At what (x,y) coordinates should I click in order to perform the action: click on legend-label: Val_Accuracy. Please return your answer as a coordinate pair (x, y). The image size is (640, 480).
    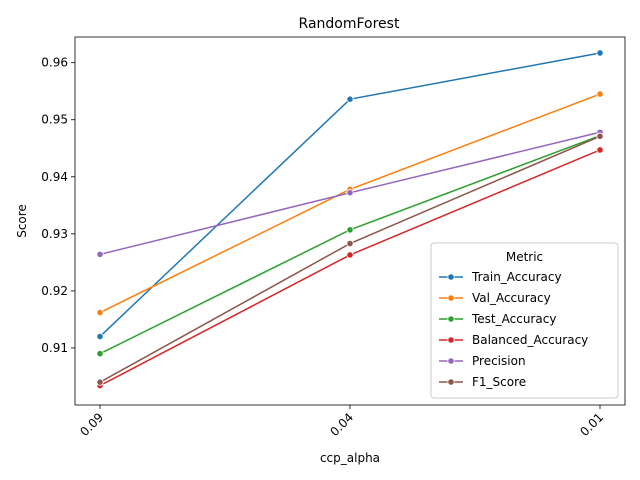
    Looking at the image, I should click on (511, 298).